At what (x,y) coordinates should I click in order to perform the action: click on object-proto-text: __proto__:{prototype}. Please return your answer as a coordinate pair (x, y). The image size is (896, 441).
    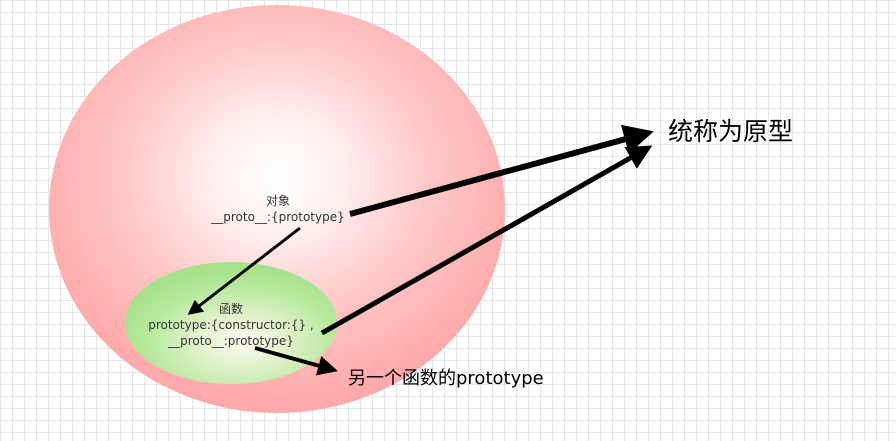
    Looking at the image, I should click on (277, 217).